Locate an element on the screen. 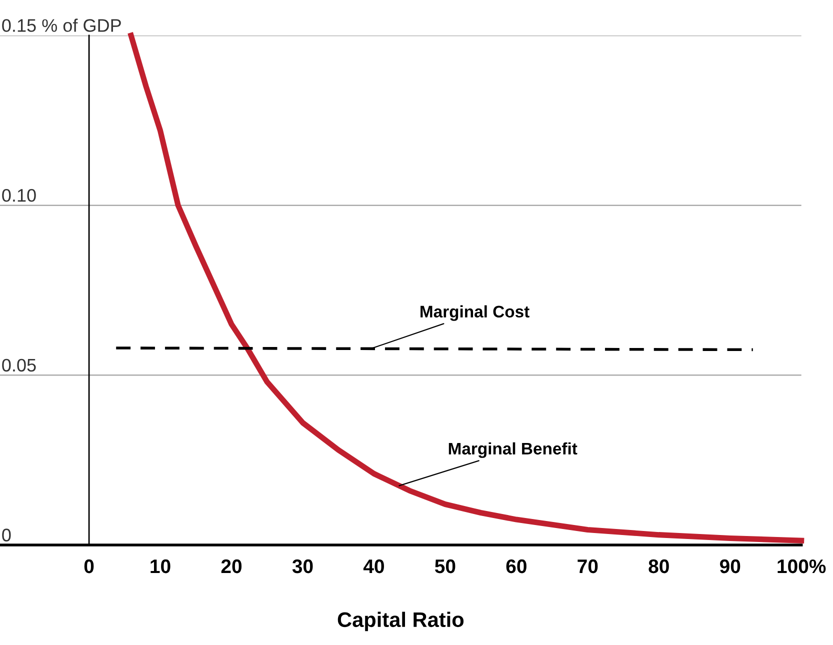 This screenshot has height=645, width=833. y-tick-label: 0.15 % of GDP is located at coordinates (61, 25).